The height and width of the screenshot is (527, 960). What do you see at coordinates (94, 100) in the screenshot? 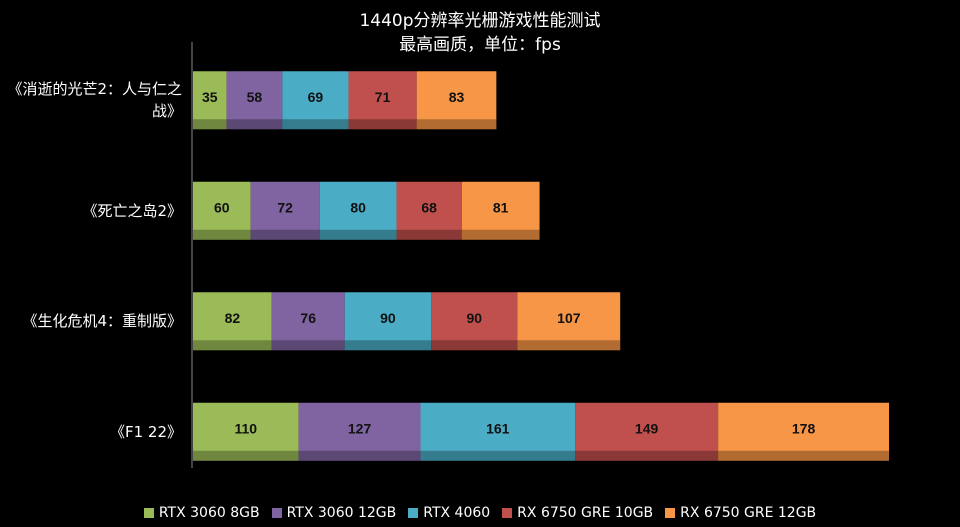
I see `category-label: 《消逝的光芒2：人与仁之战》` at bounding box center [94, 100].